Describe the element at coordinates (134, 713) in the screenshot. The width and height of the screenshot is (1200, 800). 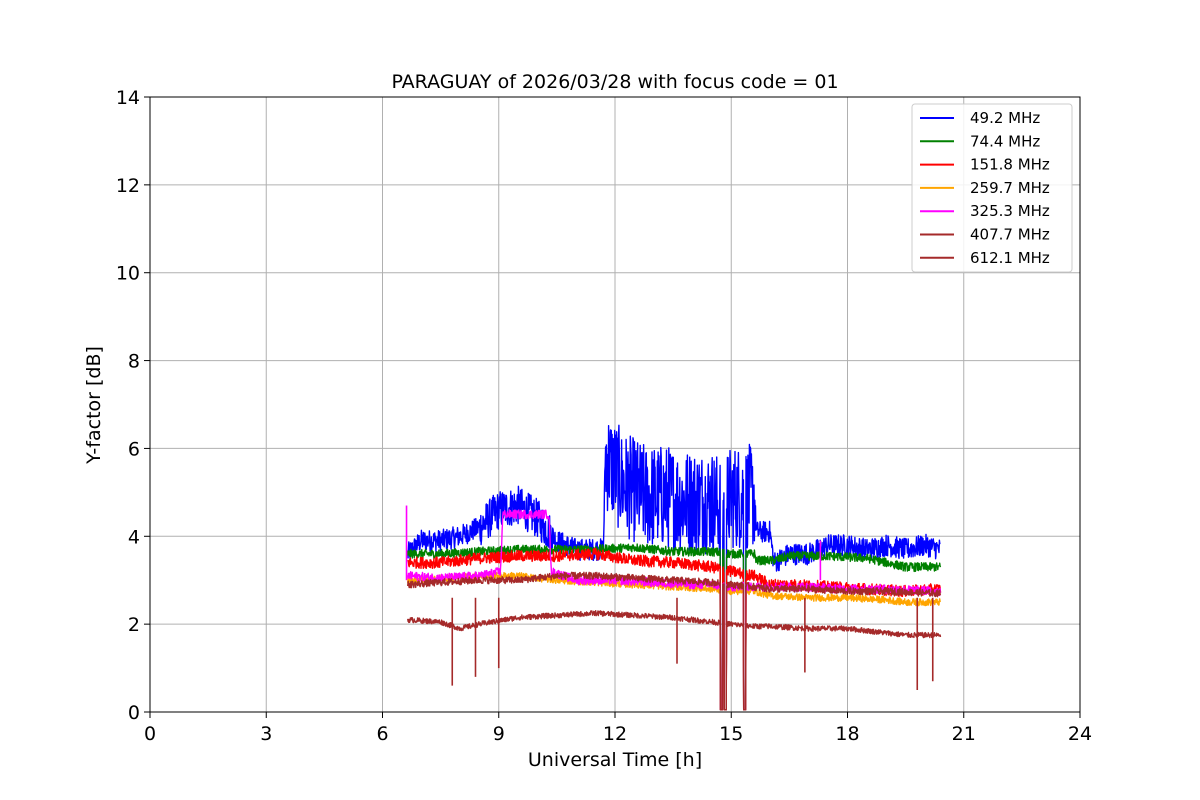
I see `y-tick-label: 0` at that location.